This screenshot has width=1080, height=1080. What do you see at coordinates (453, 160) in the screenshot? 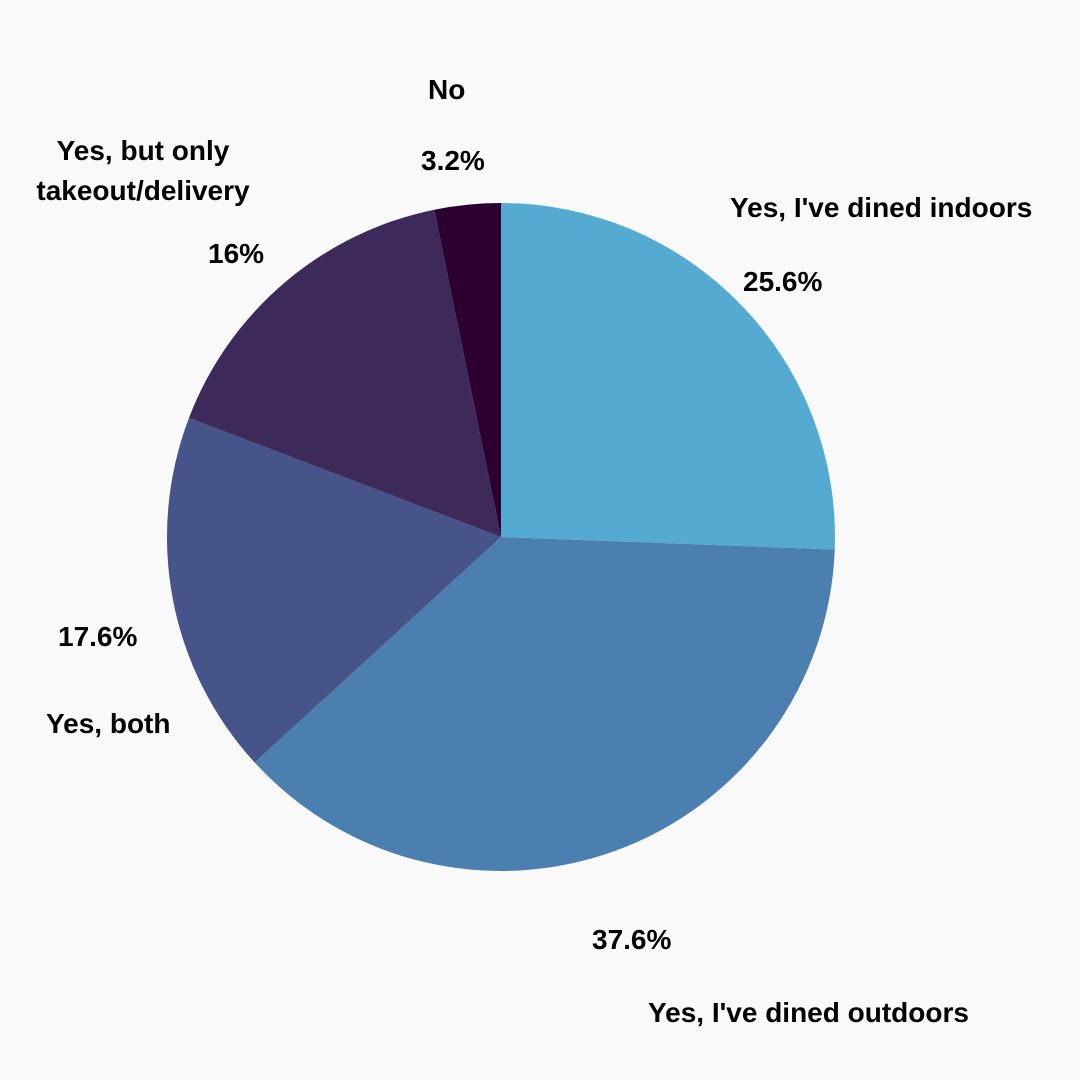
I see `slice-value-no: 3.2%` at bounding box center [453, 160].